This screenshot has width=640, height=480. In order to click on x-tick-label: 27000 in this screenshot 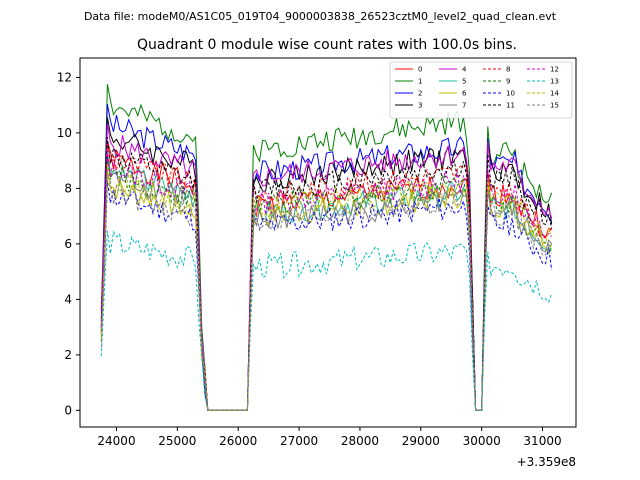, I will do `click(299, 441)`.